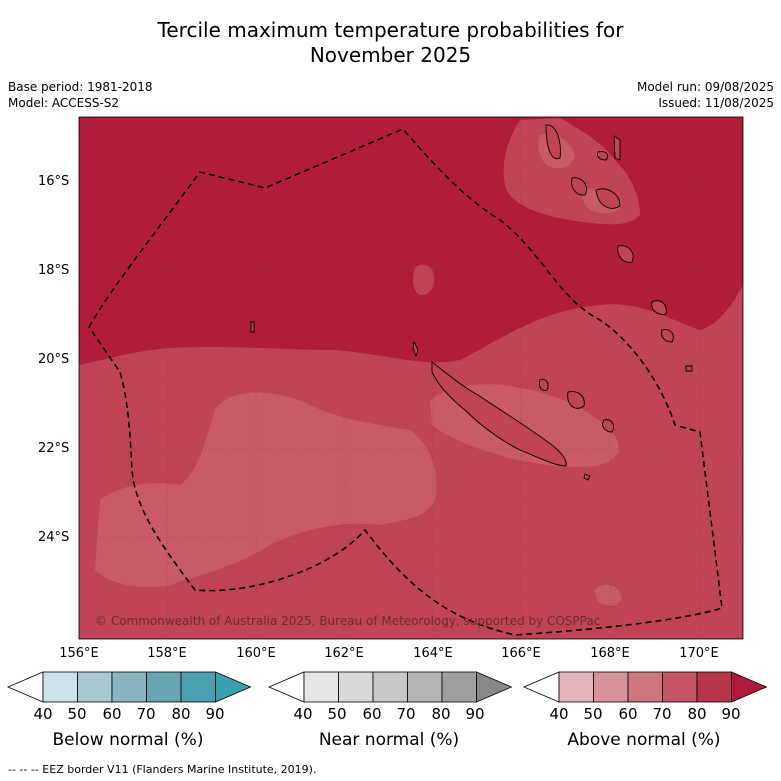 The width and height of the screenshot is (781, 781). I want to click on colorbar-above-segments, so click(645, 687).